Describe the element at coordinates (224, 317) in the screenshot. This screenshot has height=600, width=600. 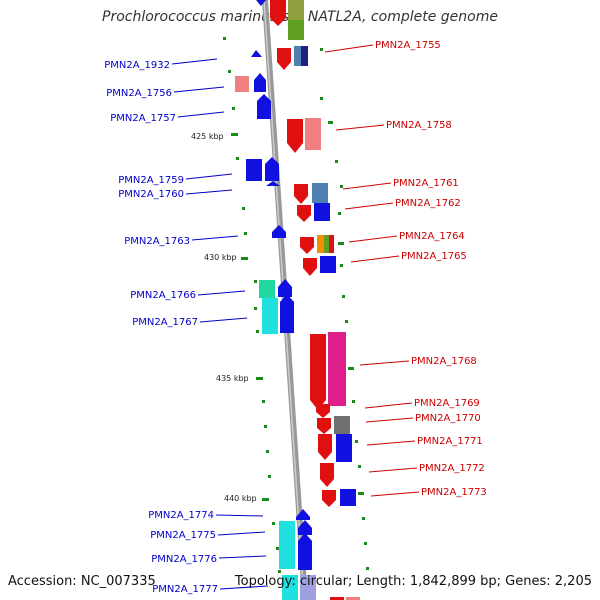
I see `scale-labels: 425 kbp 430 kbp 435 kbp 440 kbp` at that location.